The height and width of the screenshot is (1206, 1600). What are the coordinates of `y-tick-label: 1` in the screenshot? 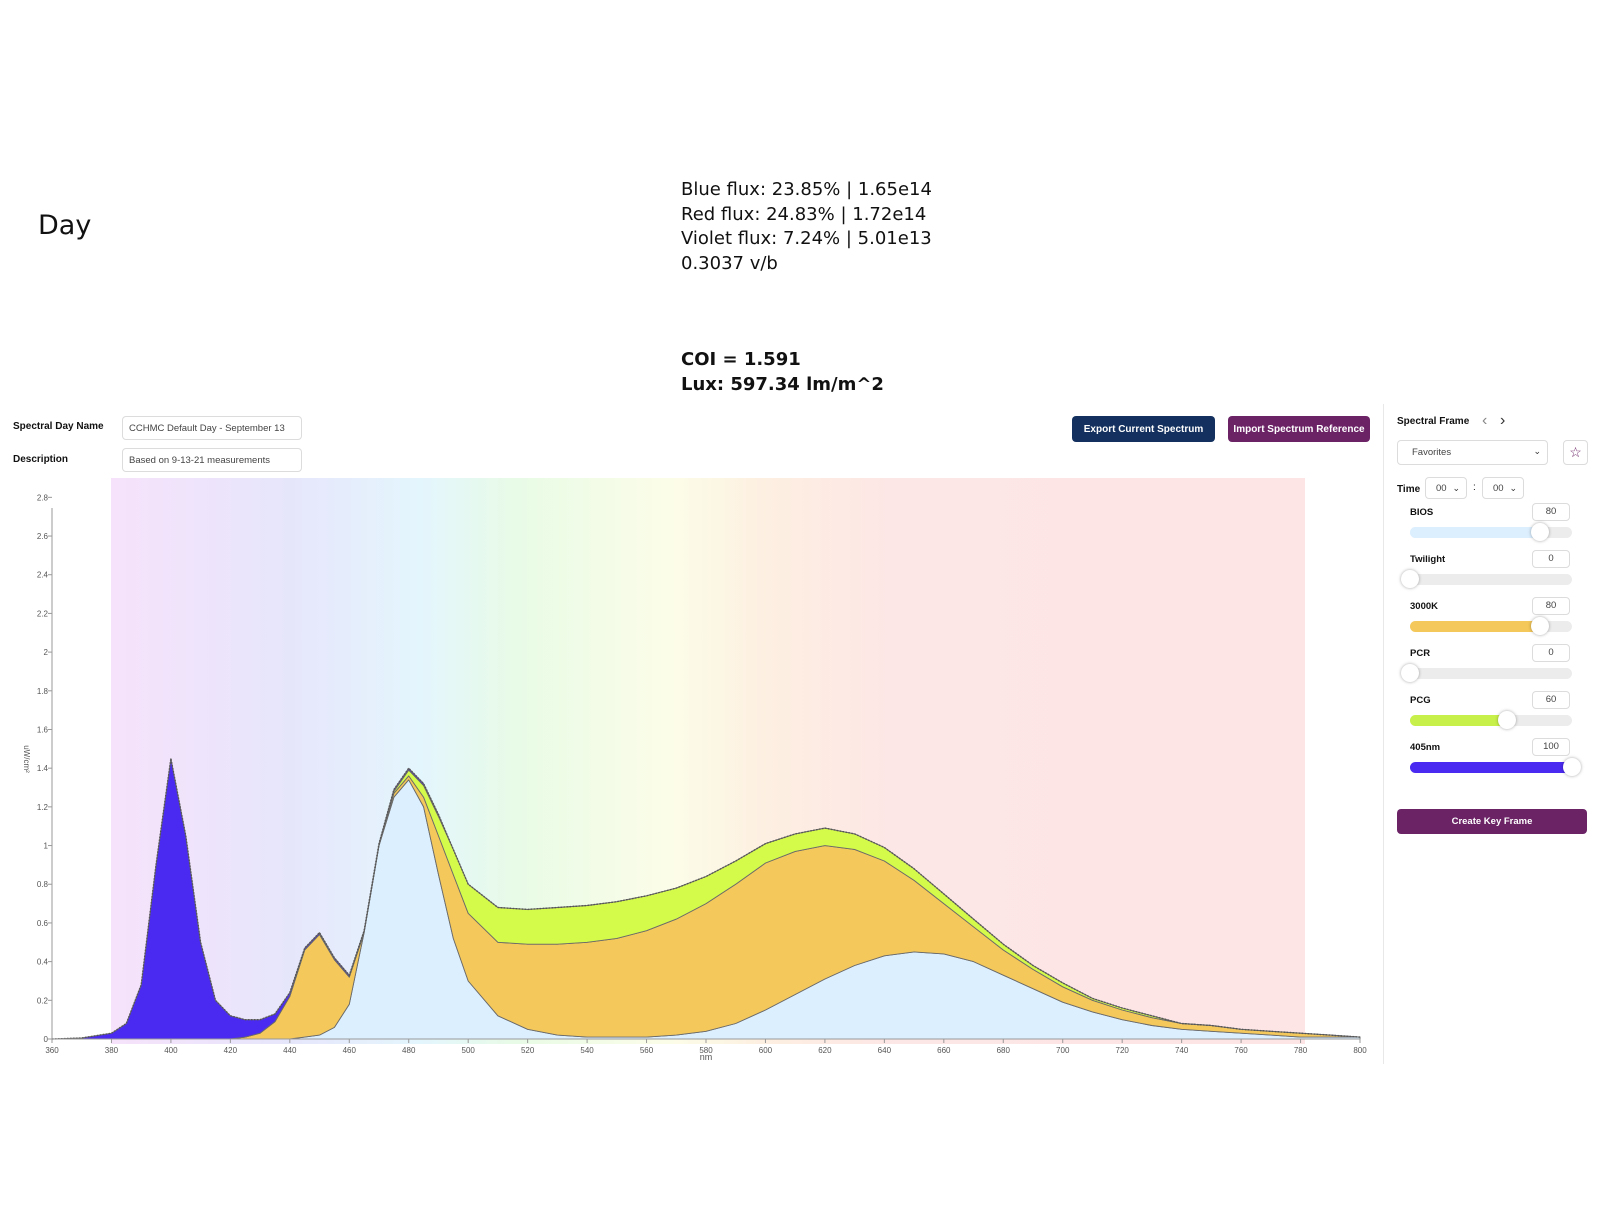 It's located at (46, 846).